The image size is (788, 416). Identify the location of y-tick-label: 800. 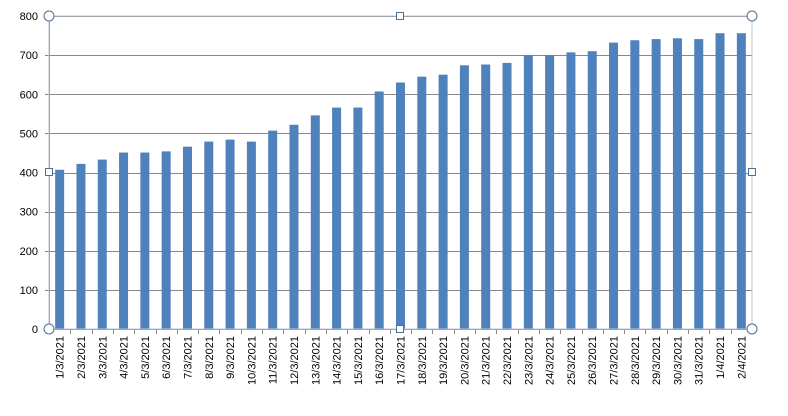
(29, 17).